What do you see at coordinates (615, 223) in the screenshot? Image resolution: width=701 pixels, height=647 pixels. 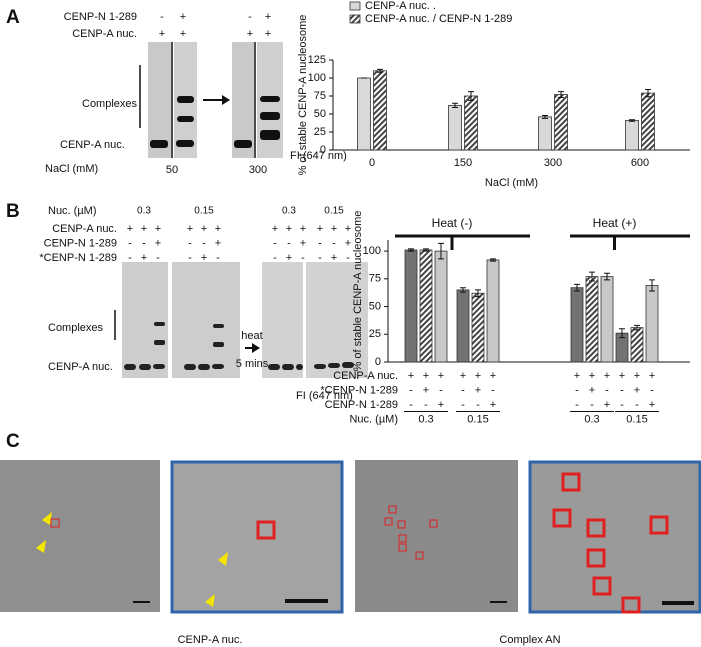 I see `group-label: Heat (+)` at bounding box center [615, 223].